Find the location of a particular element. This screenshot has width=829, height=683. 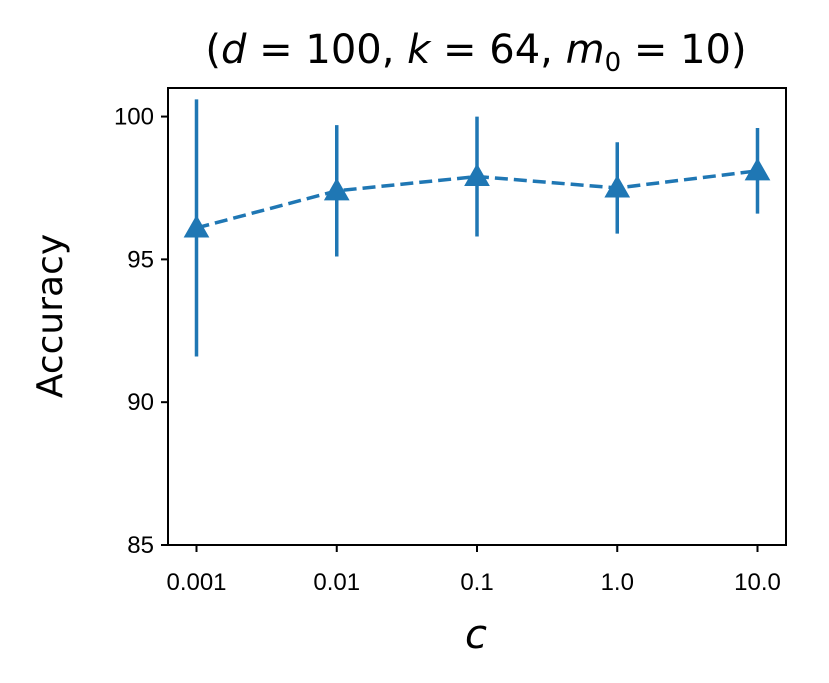

x-tick-label: 0.01 is located at coordinates (336, 582).